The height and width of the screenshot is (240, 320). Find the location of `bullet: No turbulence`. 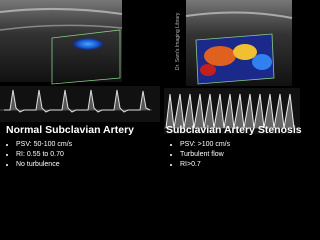

bullet: No turbulence is located at coordinates (44, 165).